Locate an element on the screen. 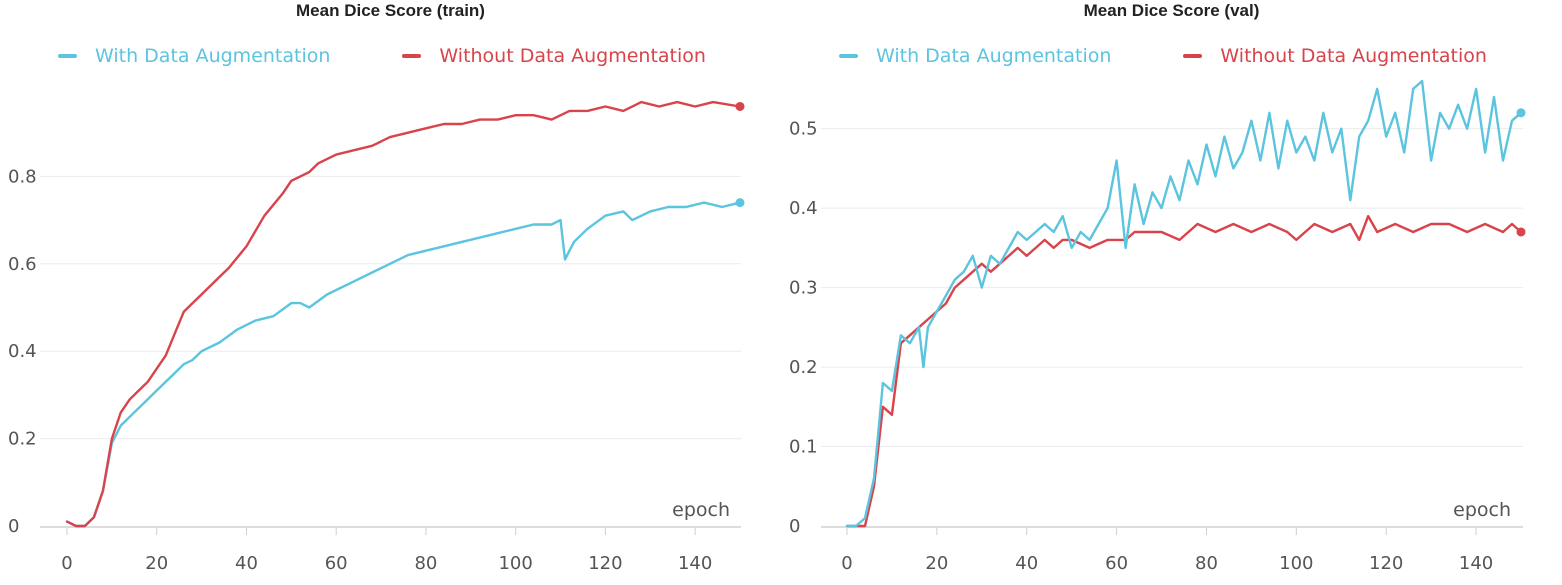  y-tick-label: 0.1 is located at coordinates (803, 447).